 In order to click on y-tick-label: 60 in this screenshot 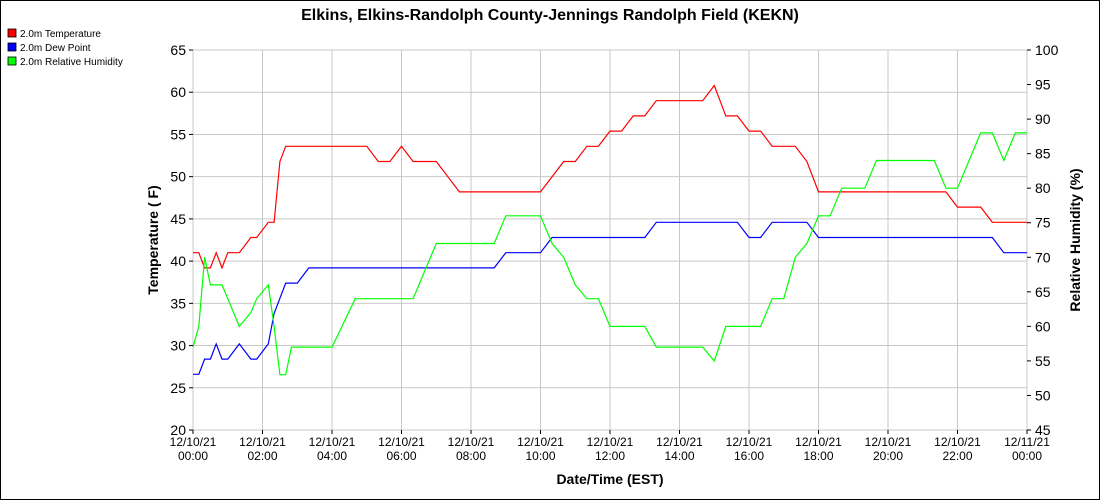, I will do `click(178, 92)`.